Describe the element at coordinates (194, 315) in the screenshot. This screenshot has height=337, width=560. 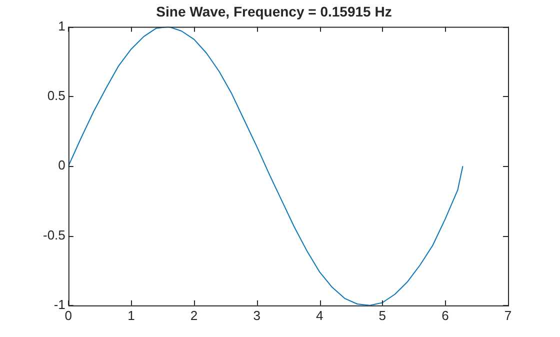
I see `x-tick-label: 2` at that location.